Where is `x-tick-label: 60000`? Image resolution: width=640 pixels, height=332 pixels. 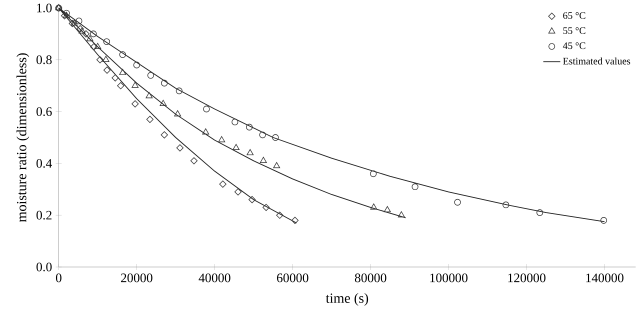
x-tick-label: 60000 is located at coordinates (292, 278).